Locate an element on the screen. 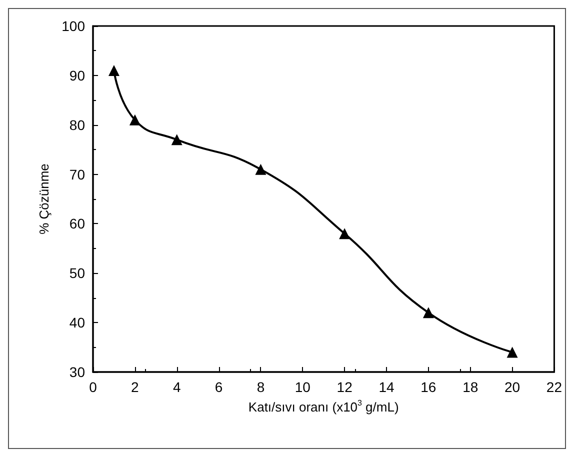 The height and width of the screenshot is (457, 574). x-tick-label: 4 is located at coordinates (176, 387).